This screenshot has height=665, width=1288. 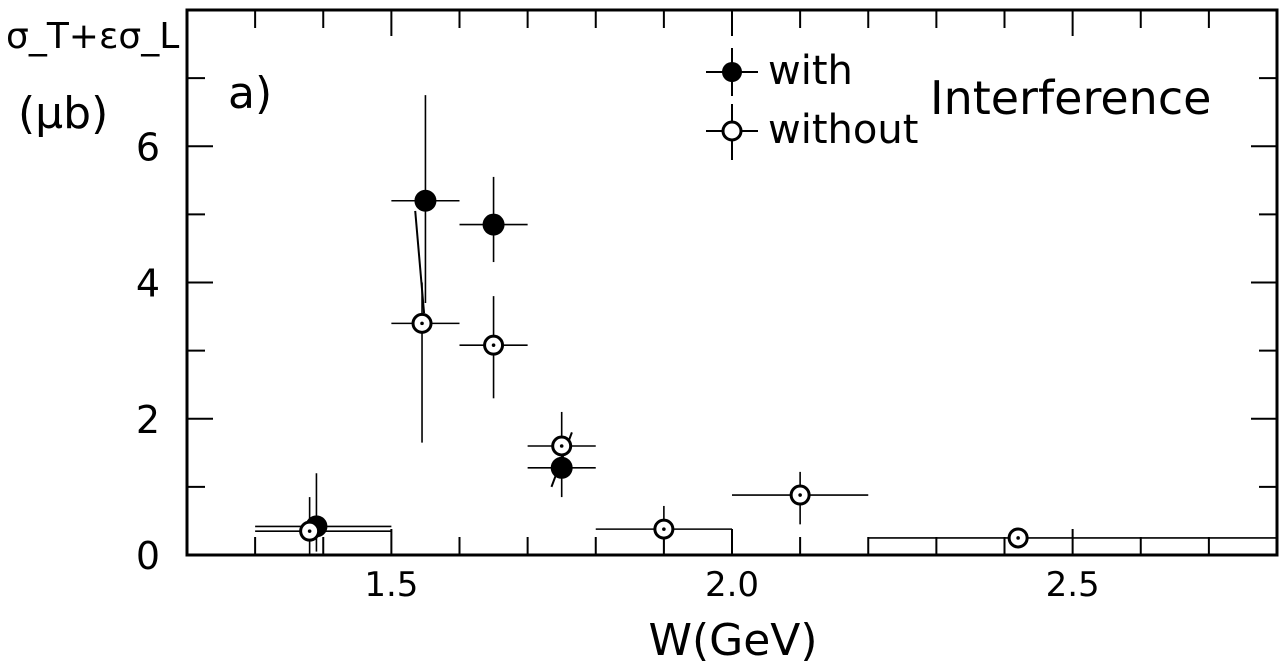 What do you see at coordinates (250, 93) in the screenshot?
I see `panel-label: a)` at bounding box center [250, 93].